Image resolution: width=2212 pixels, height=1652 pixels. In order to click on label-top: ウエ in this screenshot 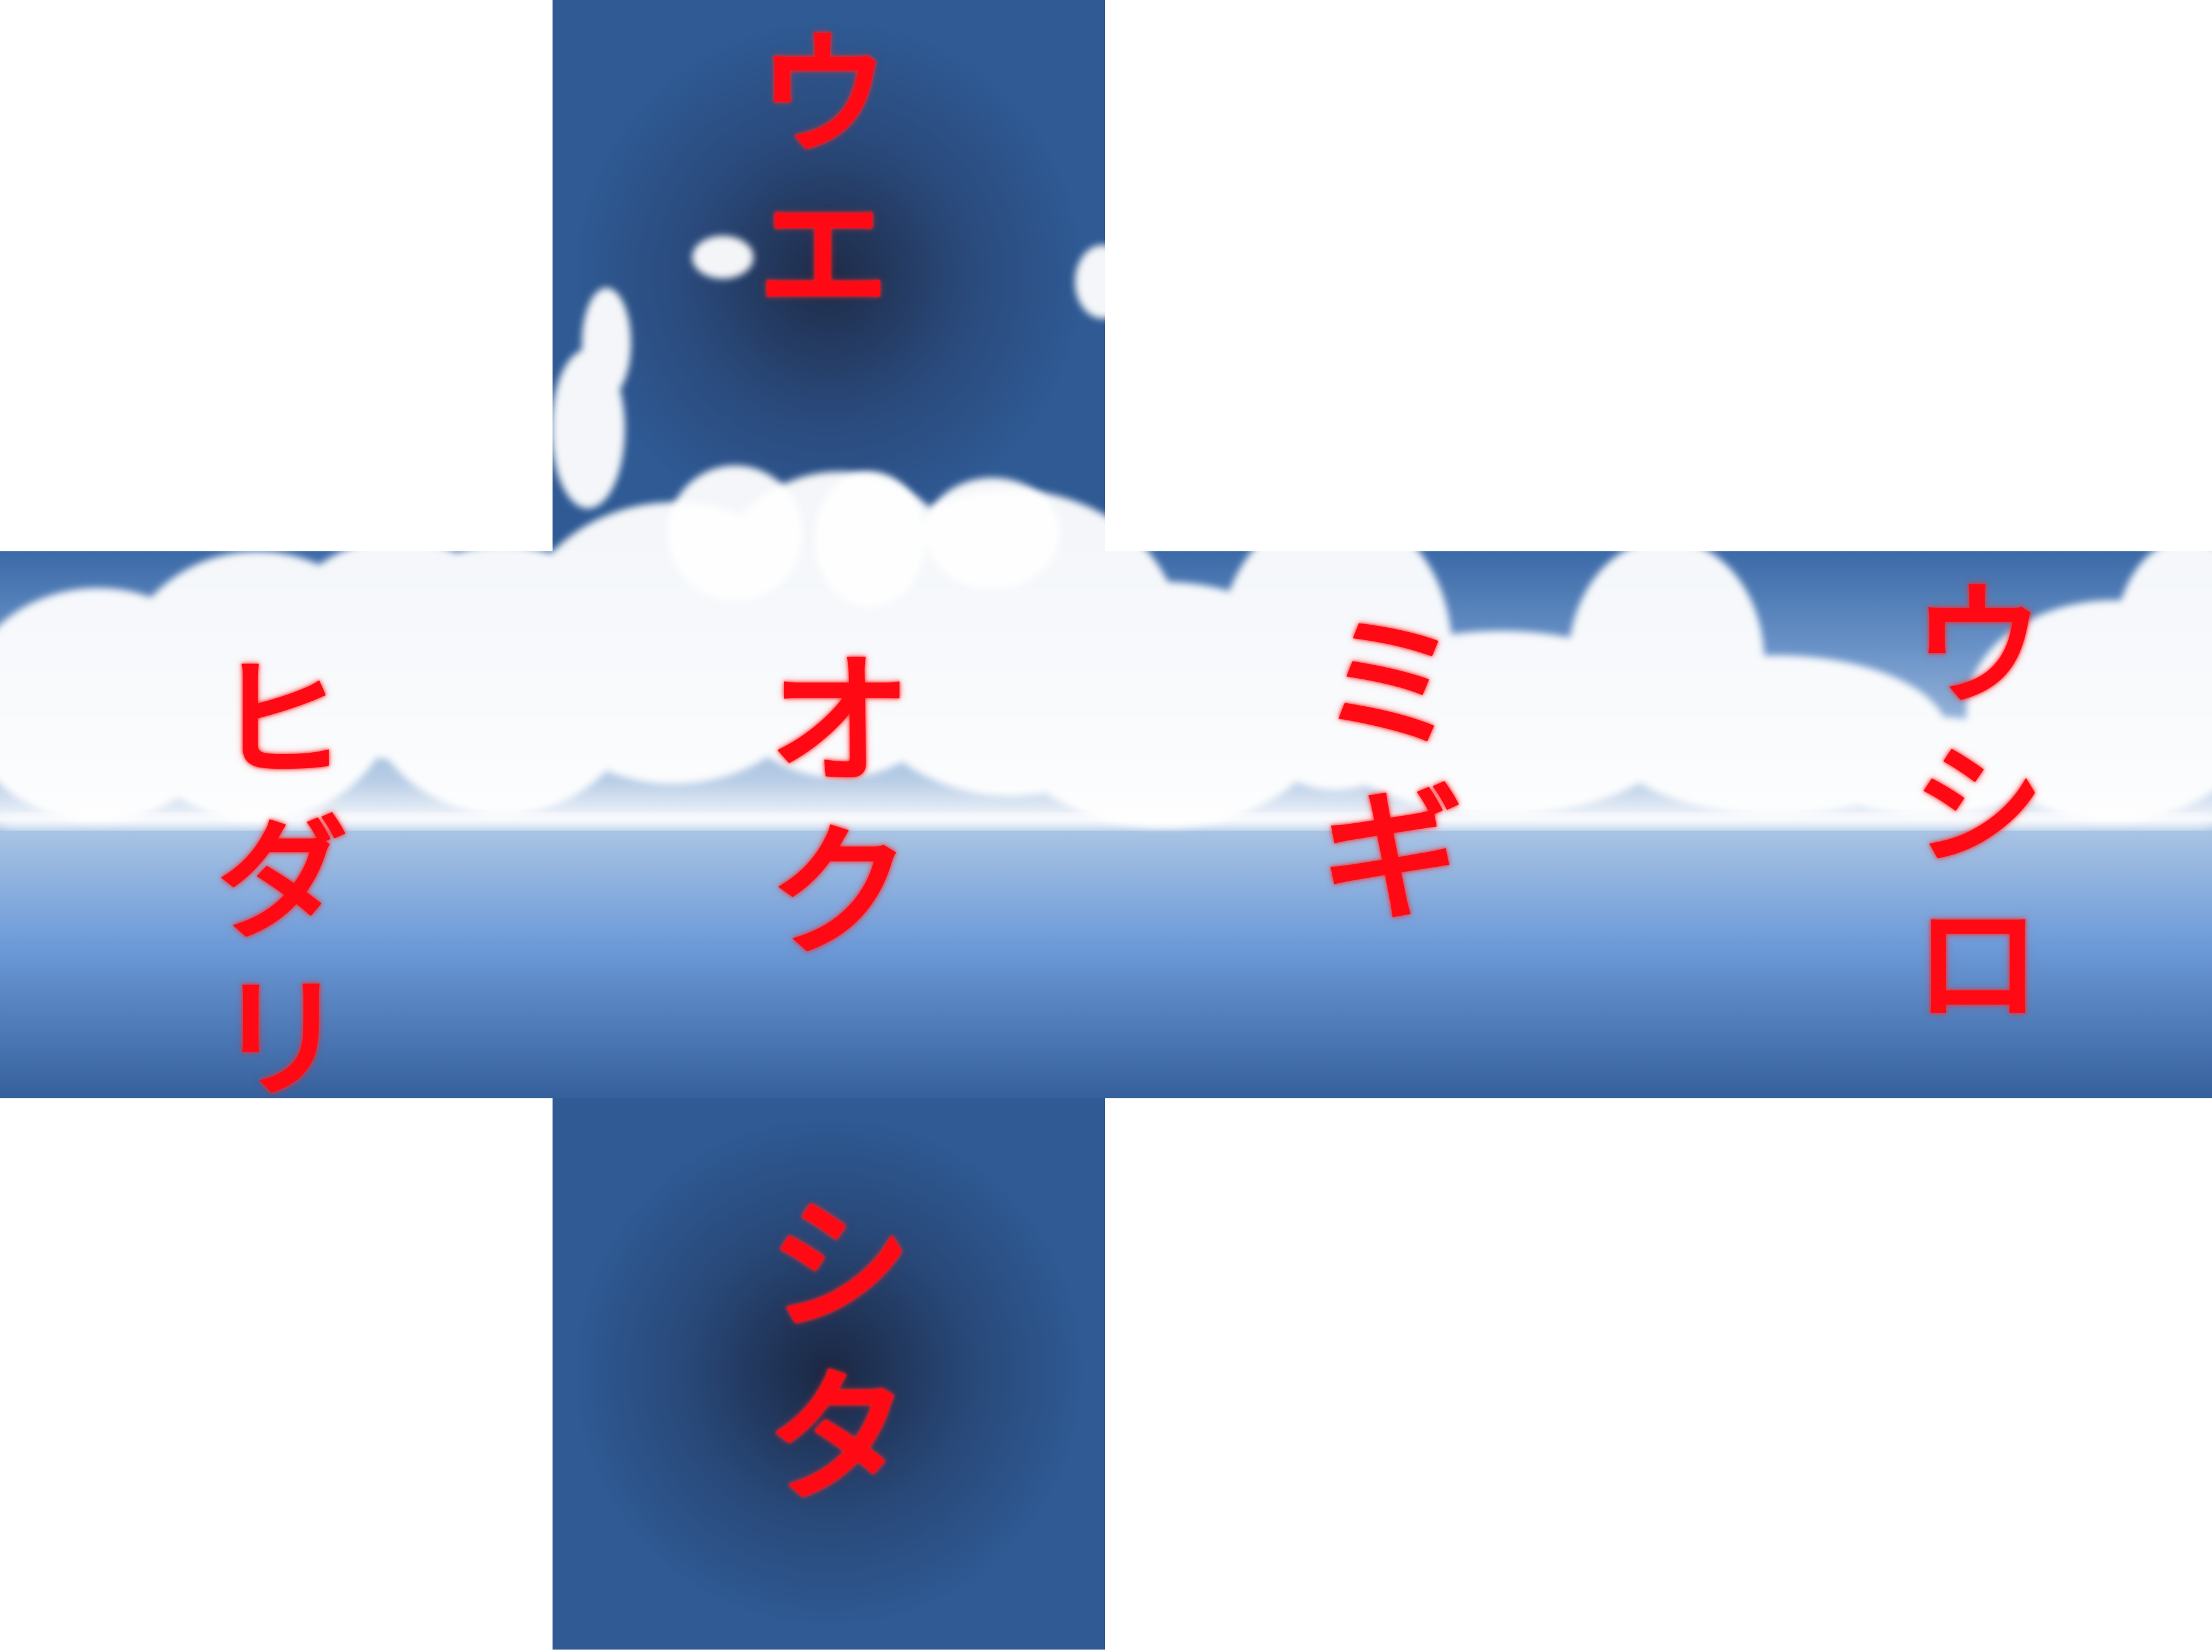, I will do `click(811, 184)`.